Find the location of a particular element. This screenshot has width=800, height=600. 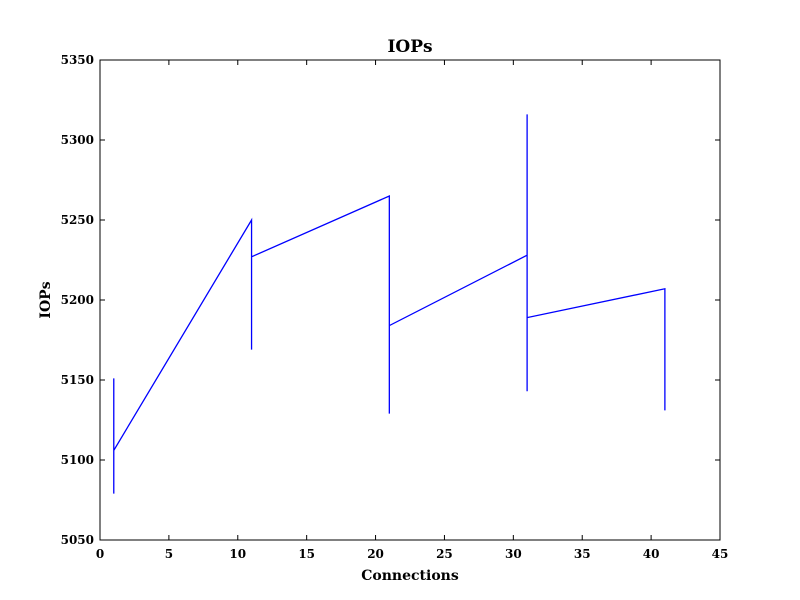

chart-title: IOPs is located at coordinates (409, 47).